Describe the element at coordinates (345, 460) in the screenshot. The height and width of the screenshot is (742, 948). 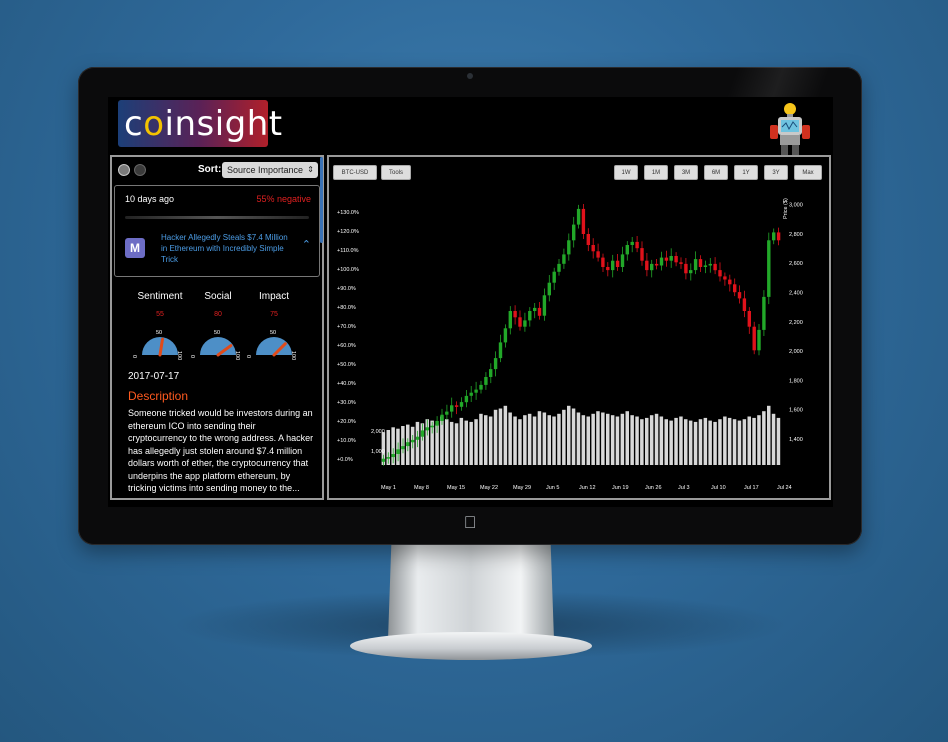
I see `left-axis-tick: +0.0%` at that location.